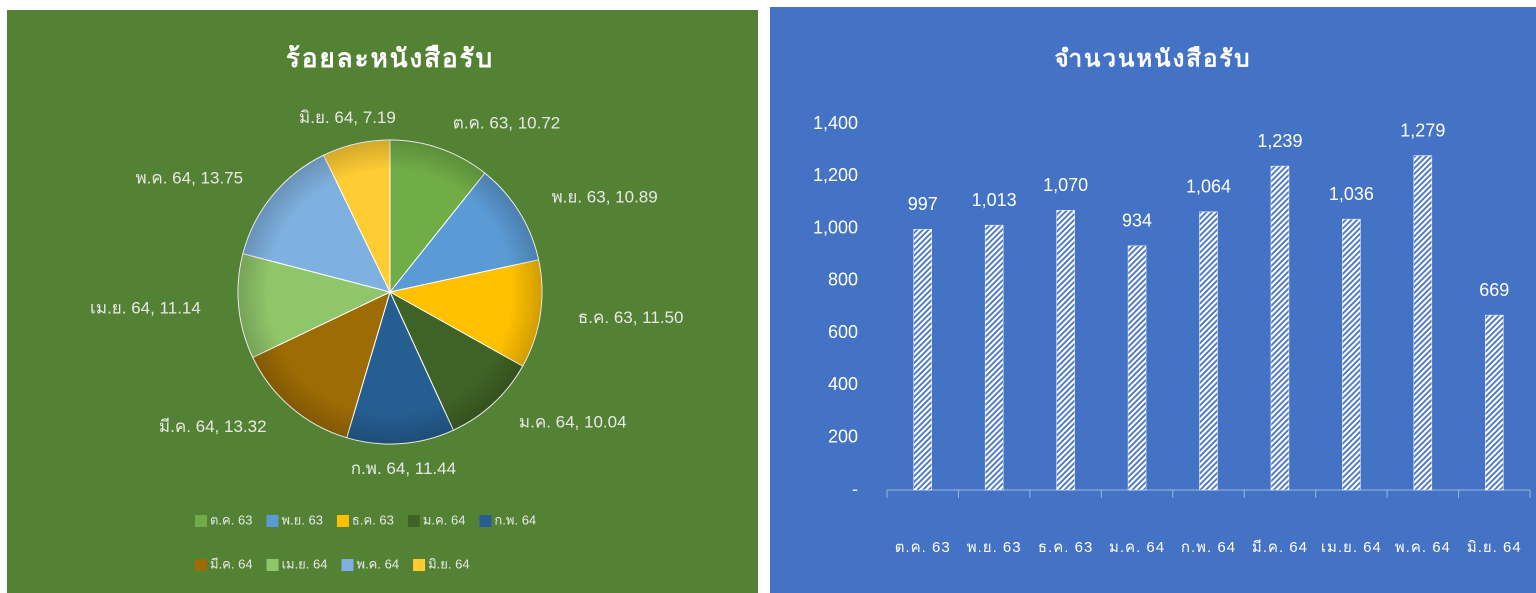 The width and height of the screenshot is (1536, 593). I want to click on x-tick-label: ก.พ. 64, so click(1208, 547).